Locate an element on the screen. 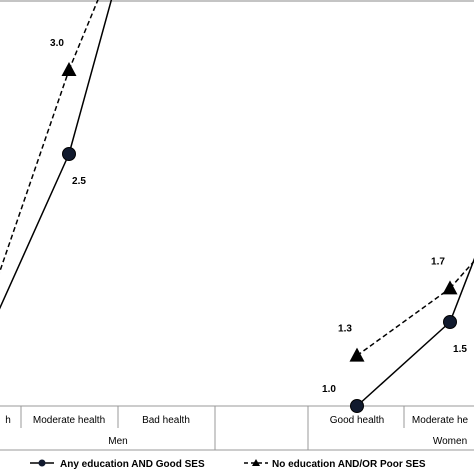 This screenshot has width=474, height=474. category-label: Moderate he is located at coordinates (440, 420).